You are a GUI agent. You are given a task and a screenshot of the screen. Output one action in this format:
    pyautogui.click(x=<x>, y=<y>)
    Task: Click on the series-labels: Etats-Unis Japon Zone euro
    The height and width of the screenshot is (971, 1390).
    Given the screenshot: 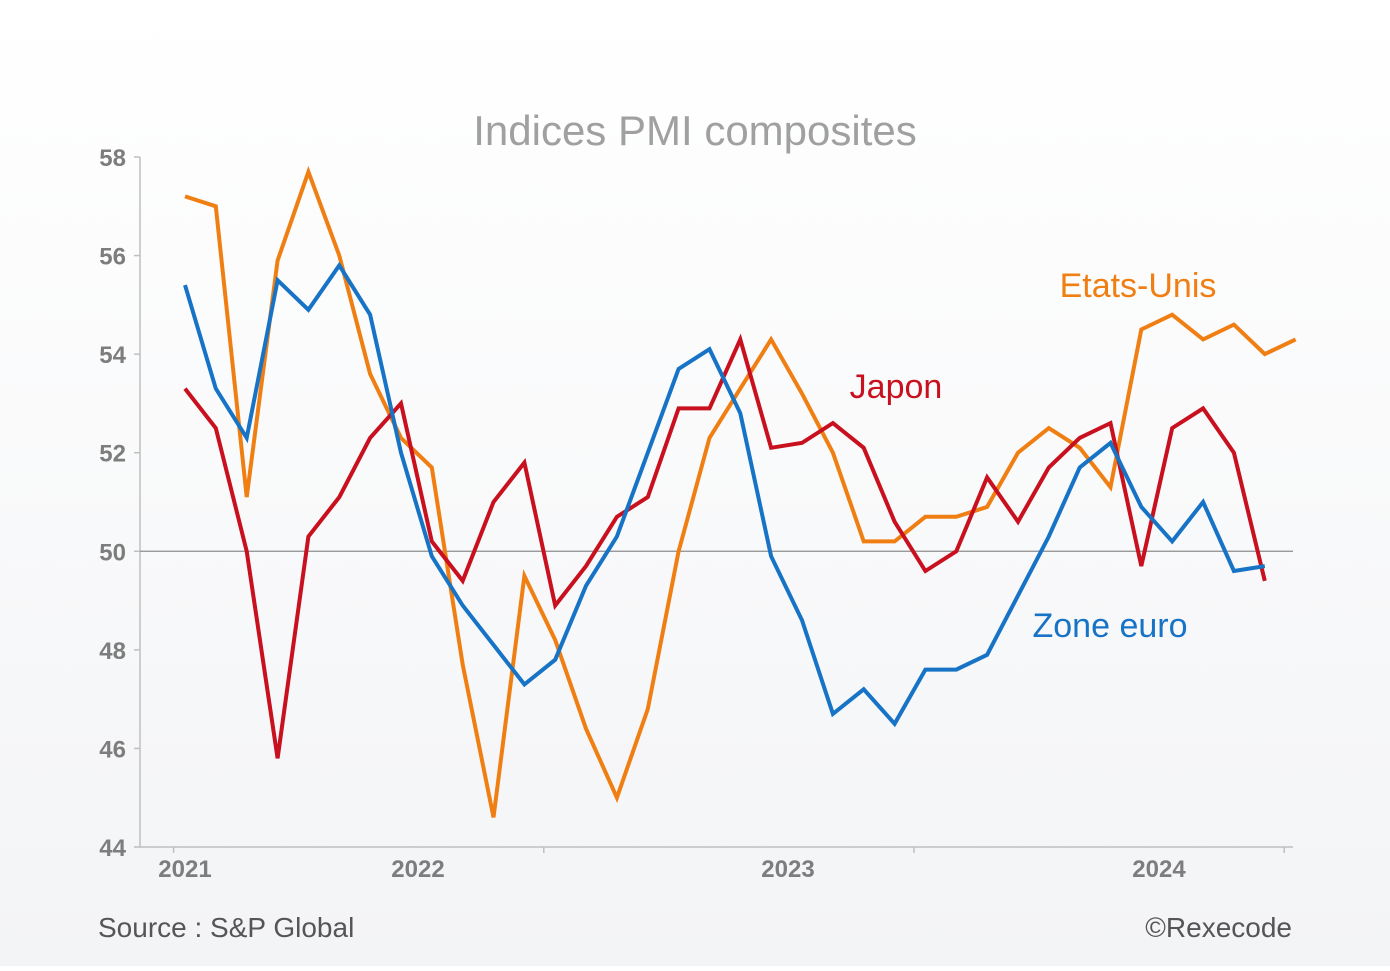 What is the action you would take?
    pyautogui.click(x=1033, y=456)
    